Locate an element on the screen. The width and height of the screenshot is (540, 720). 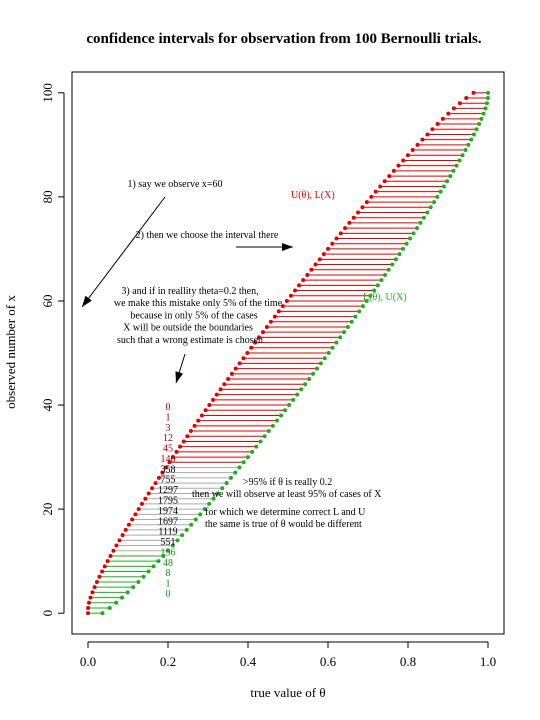
annotation-text: 3) and if in reallity theta=0.2 then, is located at coordinates (189, 291).